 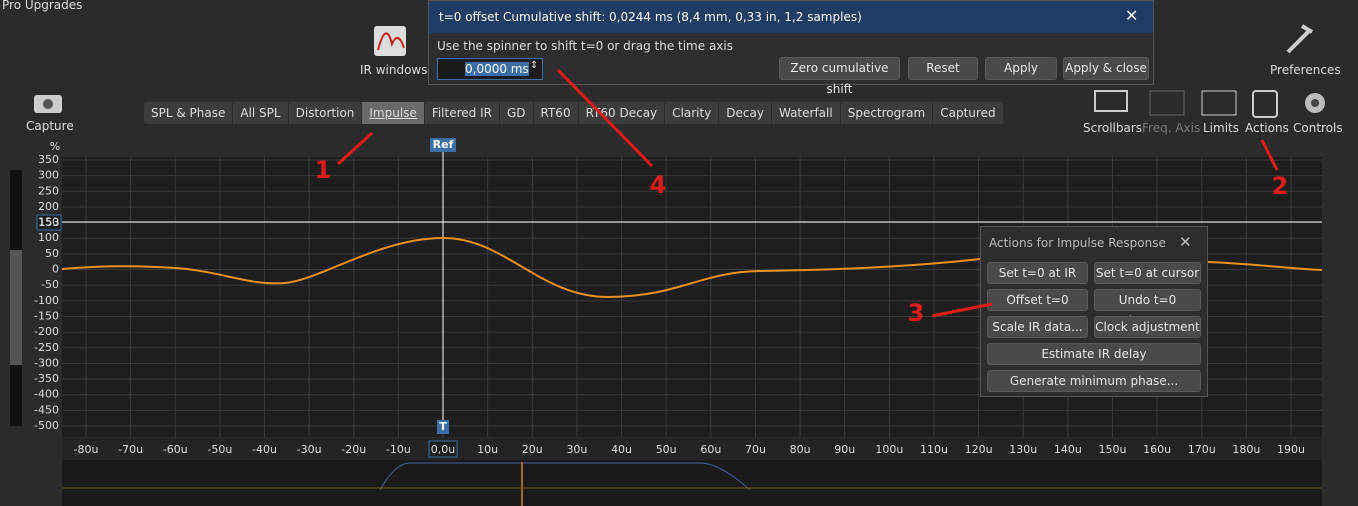 What do you see at coordinates (979, 449) in the screenshot?
I see `x-tick-label: 120u` at bounding box center [979, 449].